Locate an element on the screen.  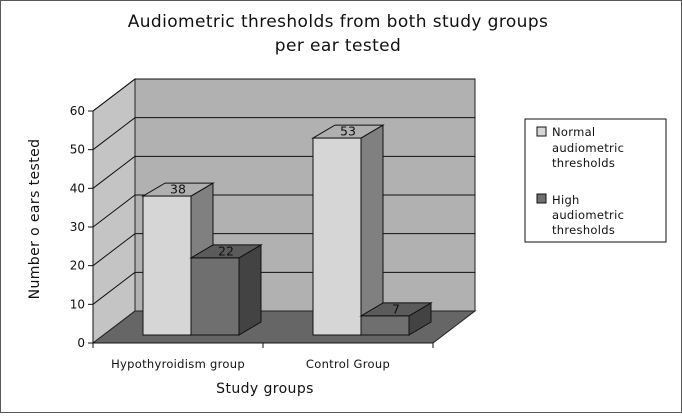
y-tick-label: 10 is located at coordinates (77, 304).